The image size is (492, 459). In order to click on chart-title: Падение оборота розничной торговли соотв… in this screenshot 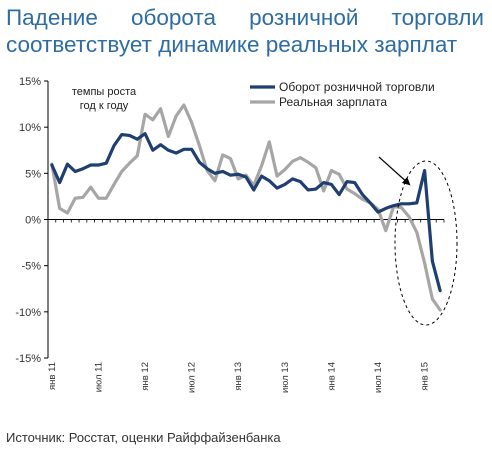, I will do `click(245, 31)`.